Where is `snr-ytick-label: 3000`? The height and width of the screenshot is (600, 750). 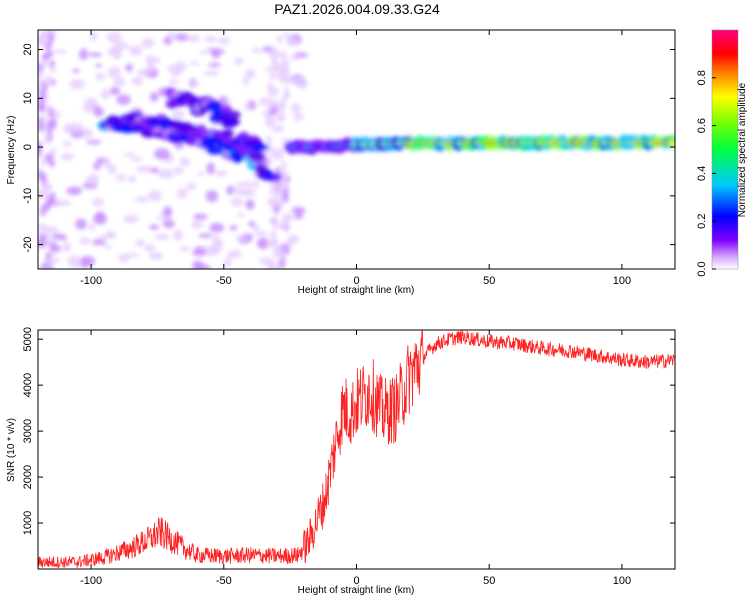 snr-ytick-label: 3000 is located at coordinates (28, 431).